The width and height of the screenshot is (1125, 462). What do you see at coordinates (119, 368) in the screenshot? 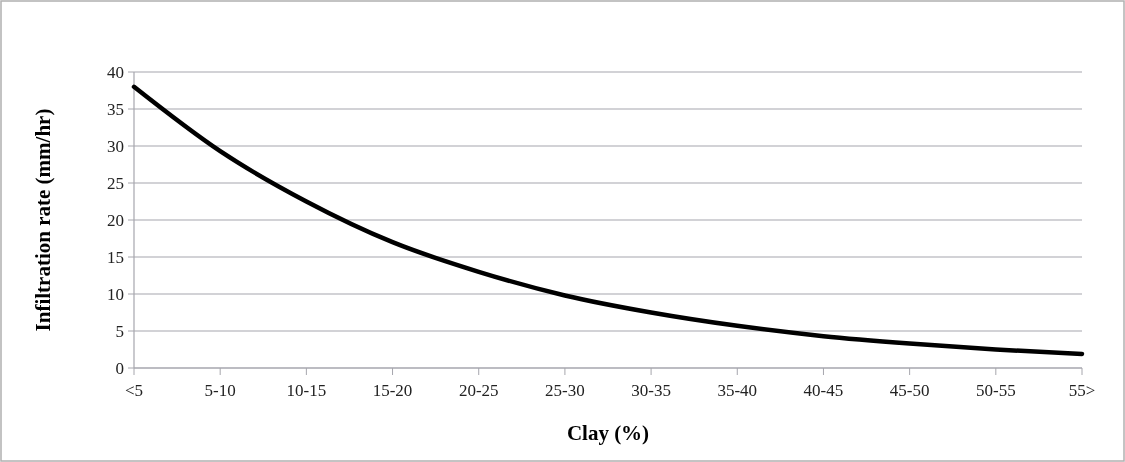
I see `y-tick-label: 0` at bounding box center [119, 368].